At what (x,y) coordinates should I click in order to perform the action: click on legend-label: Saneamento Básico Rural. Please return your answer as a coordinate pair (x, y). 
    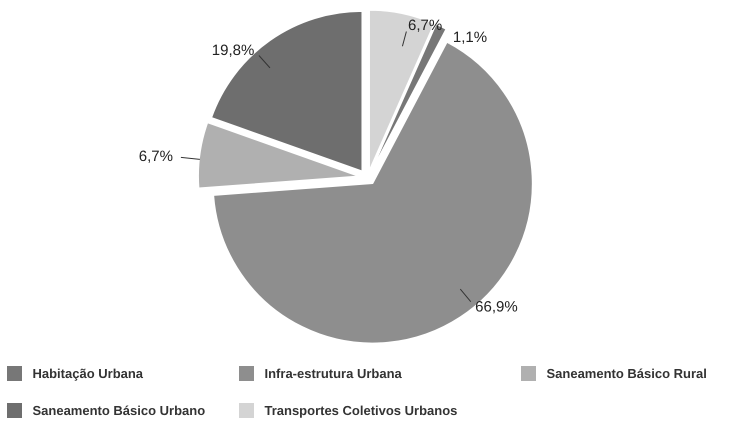
    Looking at the image, I should click on (626, 373).